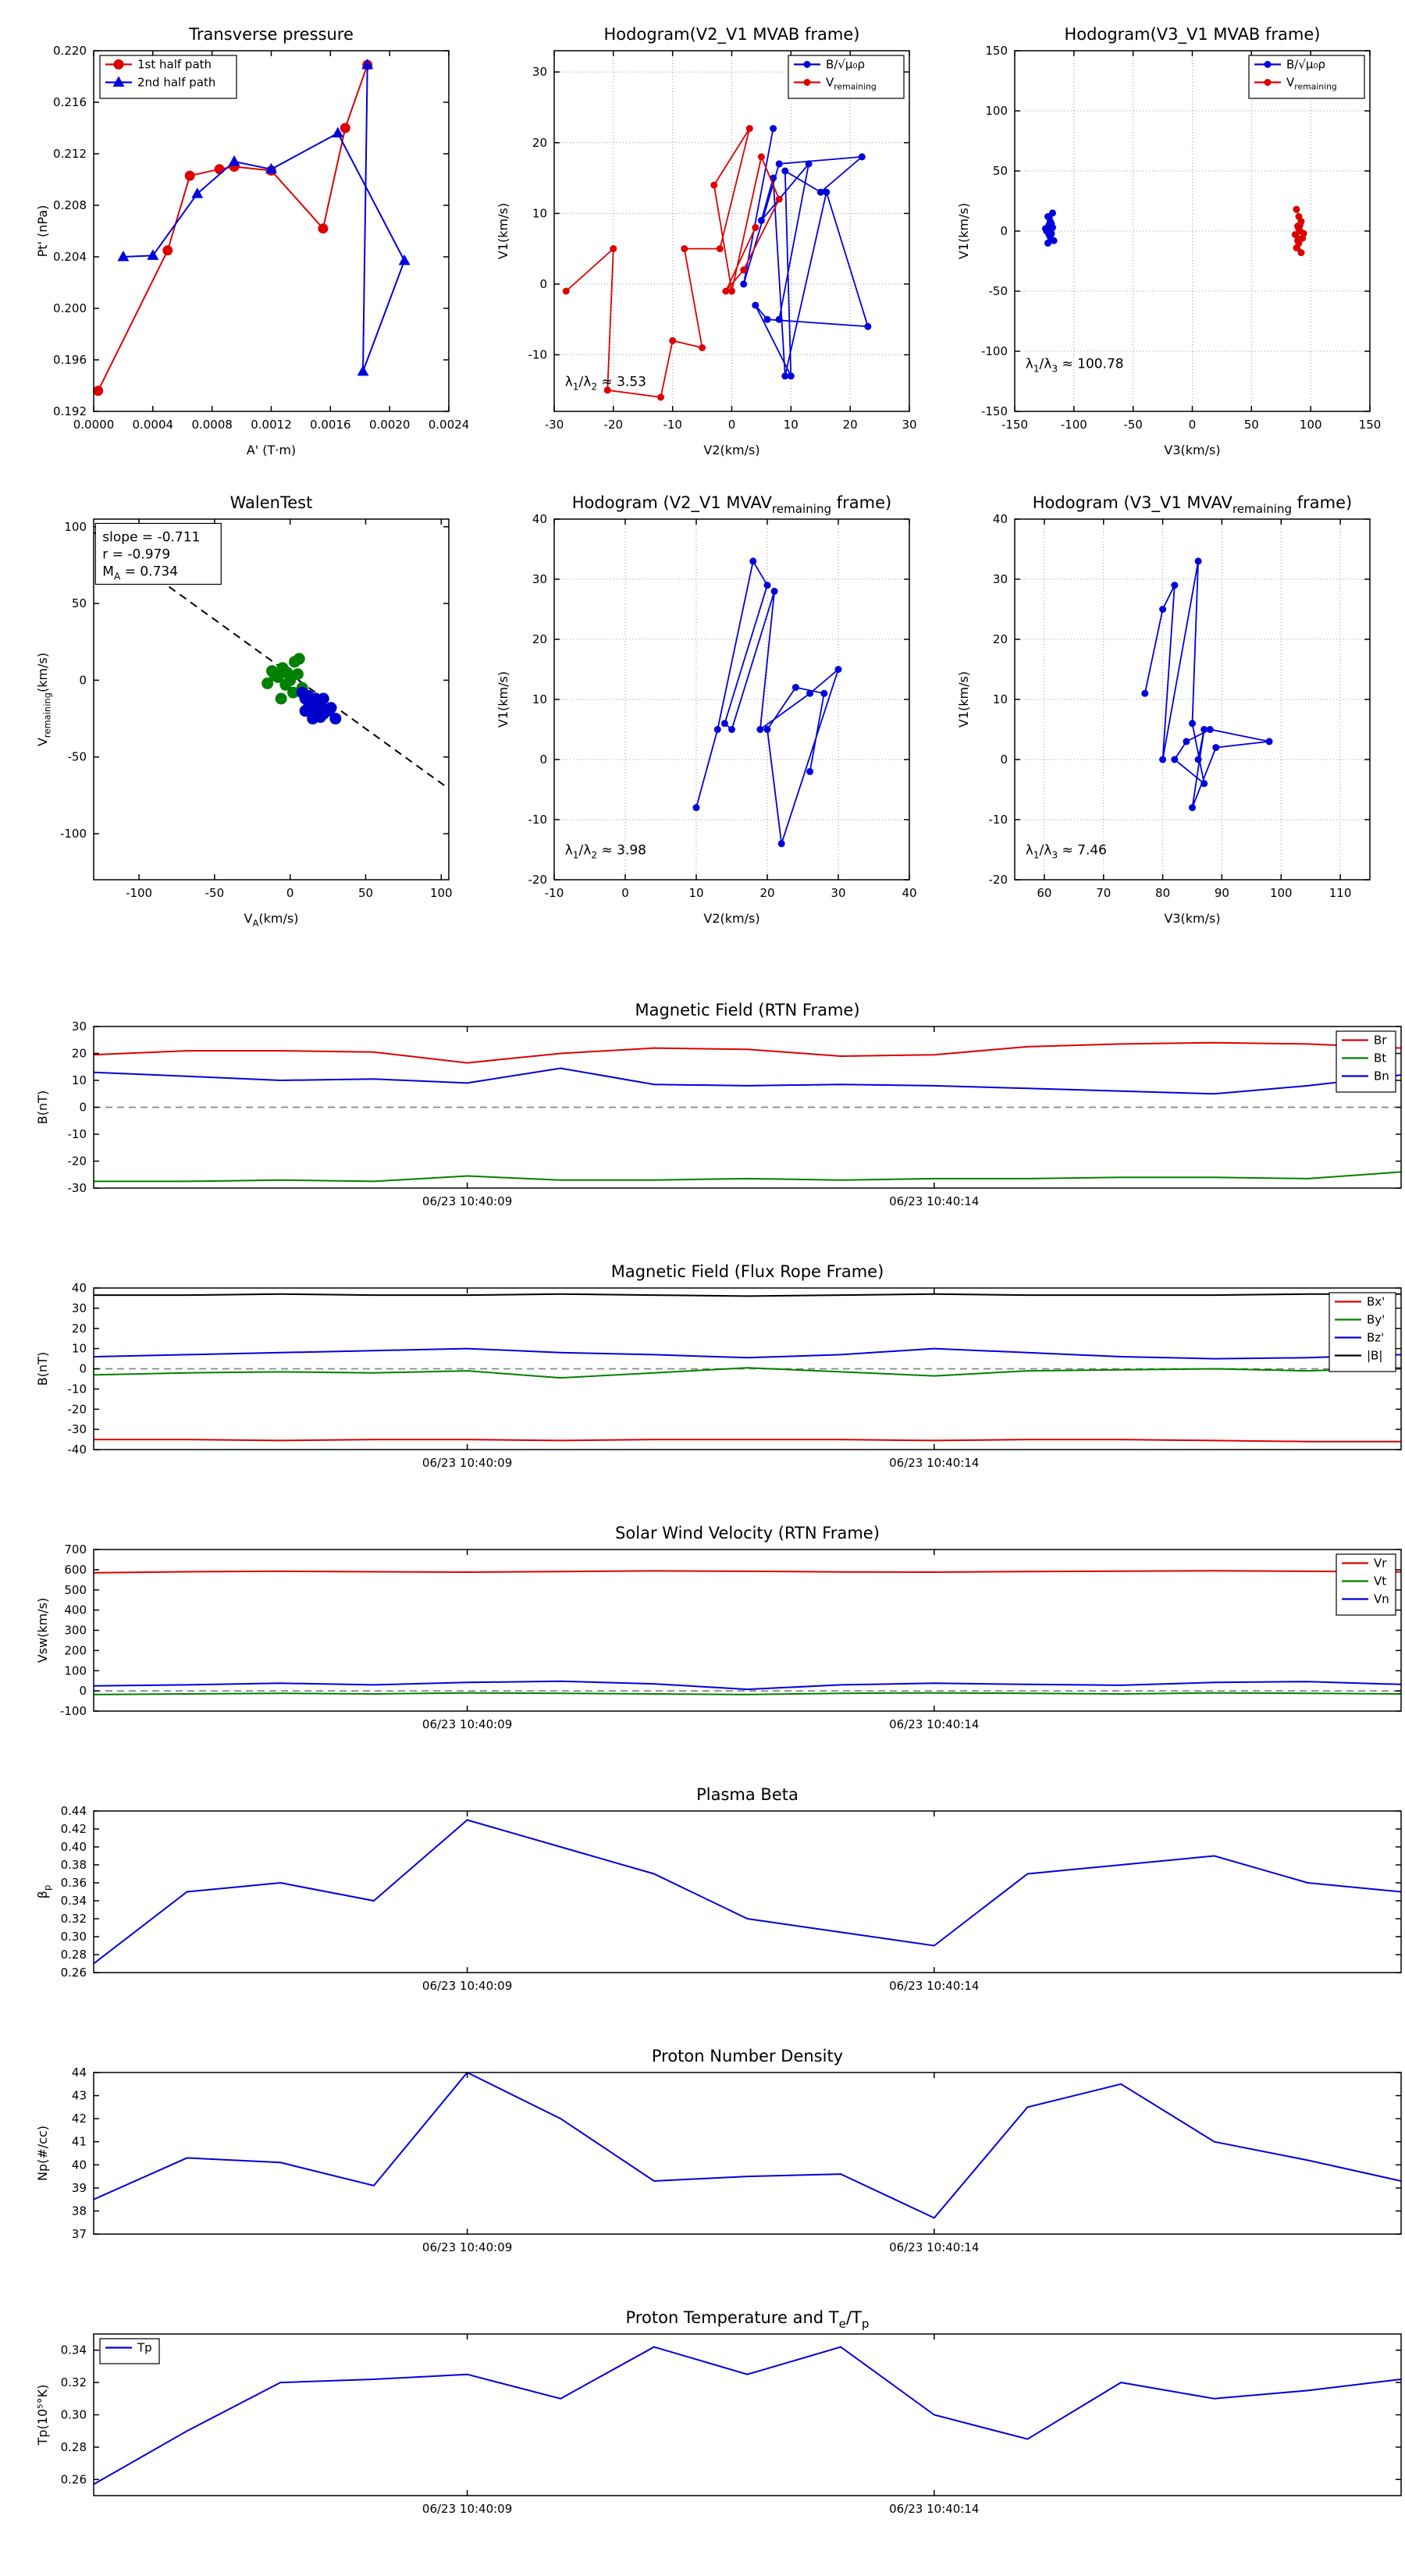  What do you see at coordinates (319, 705) in the screenshot?
I see `series-s2` at bounding box center [319, 705].